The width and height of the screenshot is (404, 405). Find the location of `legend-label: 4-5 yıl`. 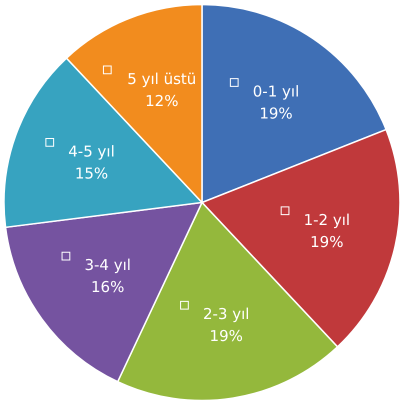

legend-label: 4-5 yıl is located at coordinates (91, 151).